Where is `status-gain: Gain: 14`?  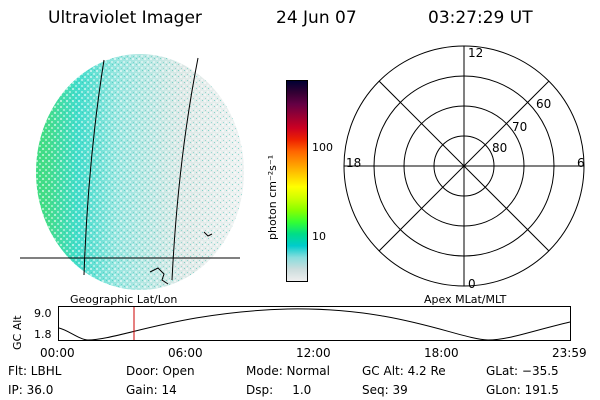
status-gain: Gain: 14 is located at coordinates (151, 390).